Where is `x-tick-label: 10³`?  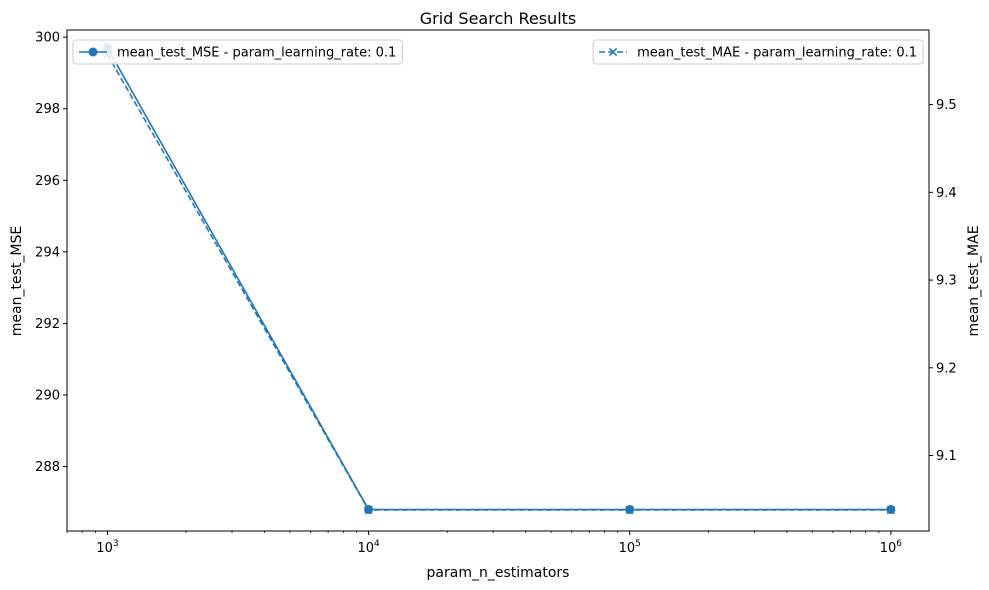 x-tick-label: 10³ is located at coordinates (107, 547).